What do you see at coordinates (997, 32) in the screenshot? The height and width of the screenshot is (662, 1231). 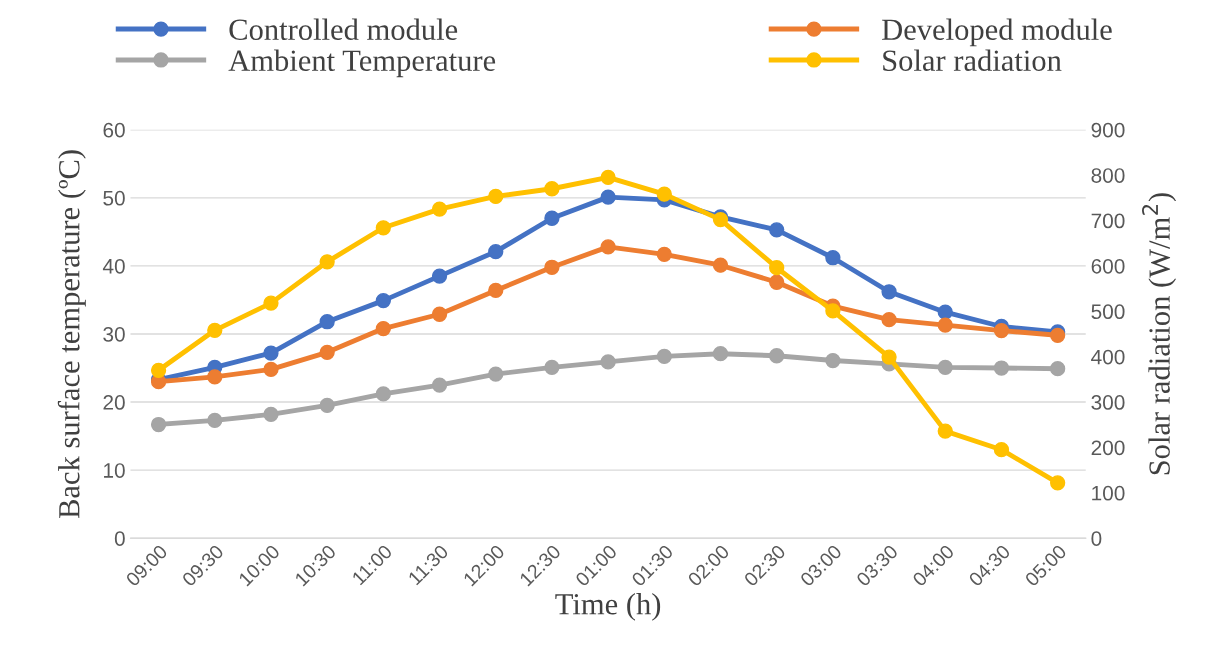 I see `legend-label: Developed module` at bounding box center [997, 32].